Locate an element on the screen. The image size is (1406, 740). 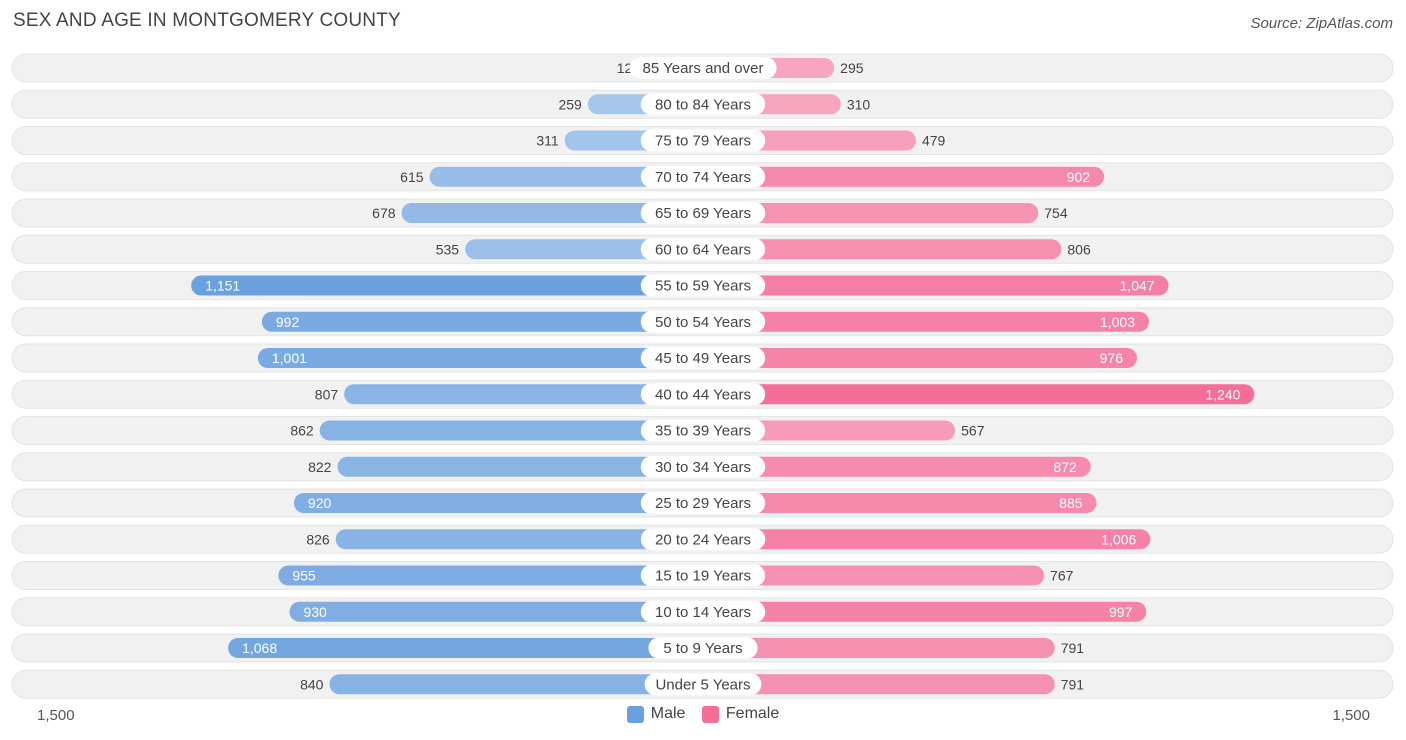
male-value-label: 259 is located at coordinates (570, 104).